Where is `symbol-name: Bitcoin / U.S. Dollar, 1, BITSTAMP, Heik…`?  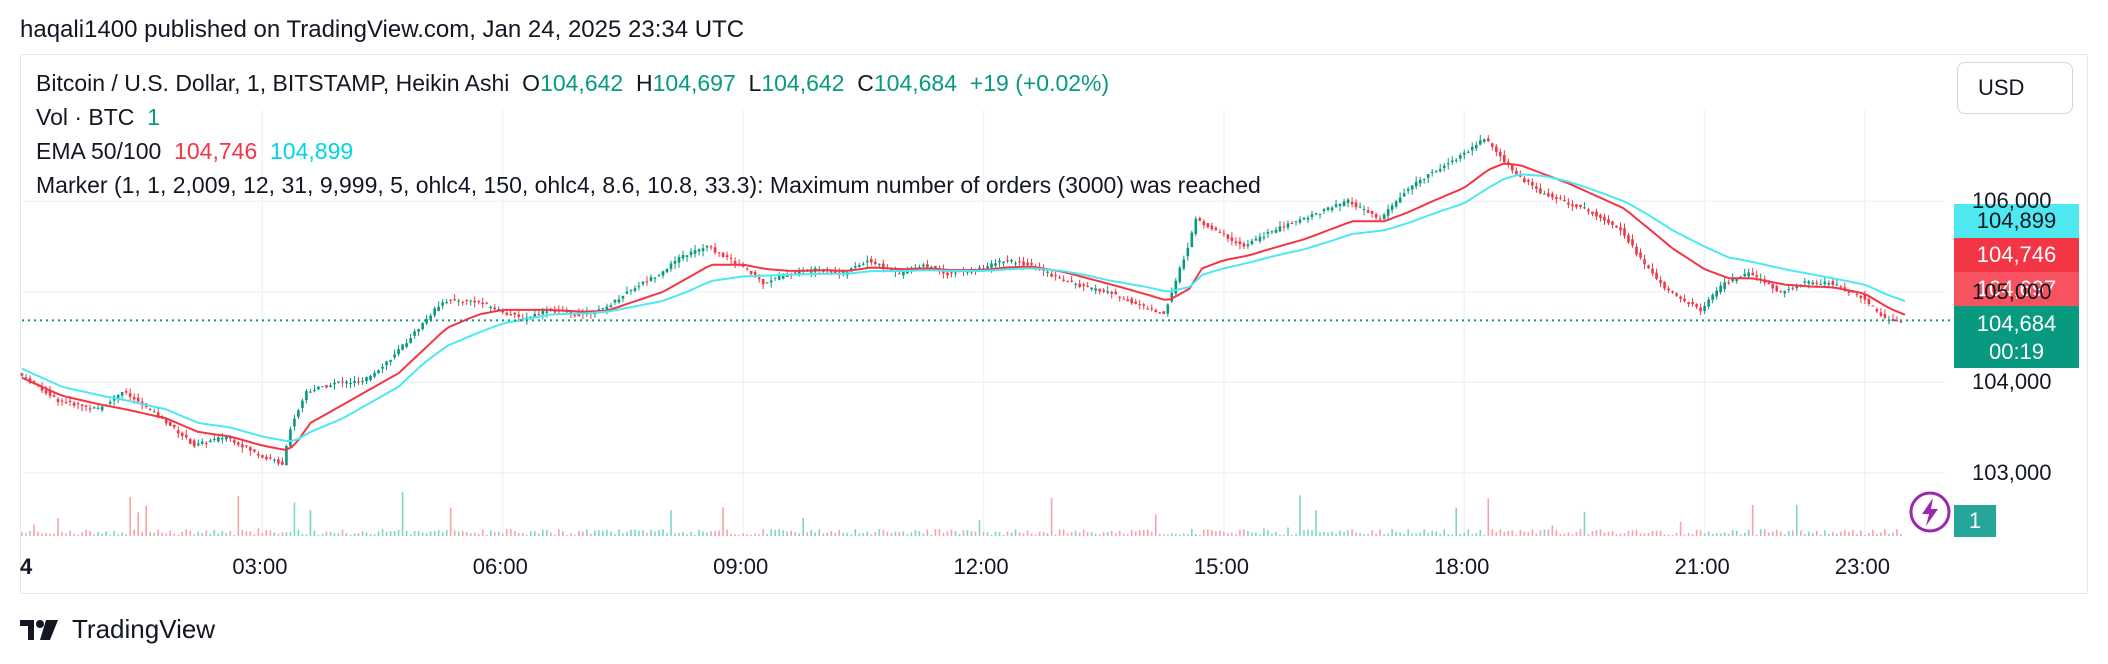
symbol-name: Bitcoin / U.S. Dollar, 1, BITSTAMP, Heik… is located at coordinates (273, 83).